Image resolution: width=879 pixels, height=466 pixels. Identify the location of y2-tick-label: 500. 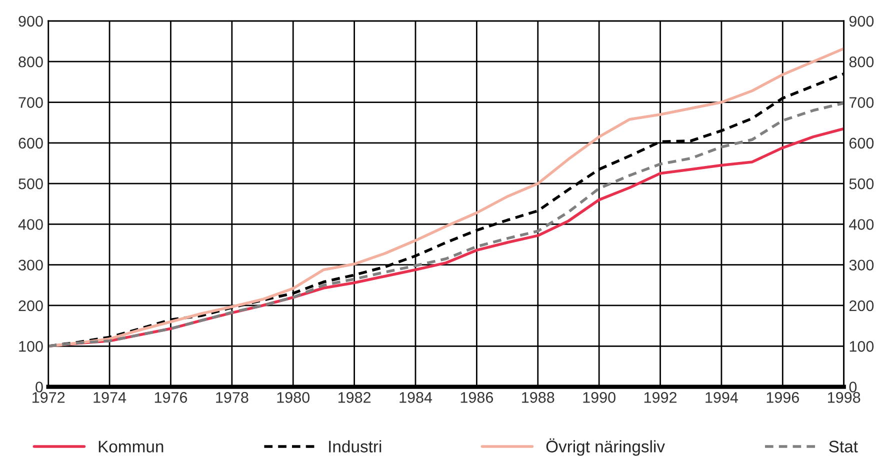
(861, 184).